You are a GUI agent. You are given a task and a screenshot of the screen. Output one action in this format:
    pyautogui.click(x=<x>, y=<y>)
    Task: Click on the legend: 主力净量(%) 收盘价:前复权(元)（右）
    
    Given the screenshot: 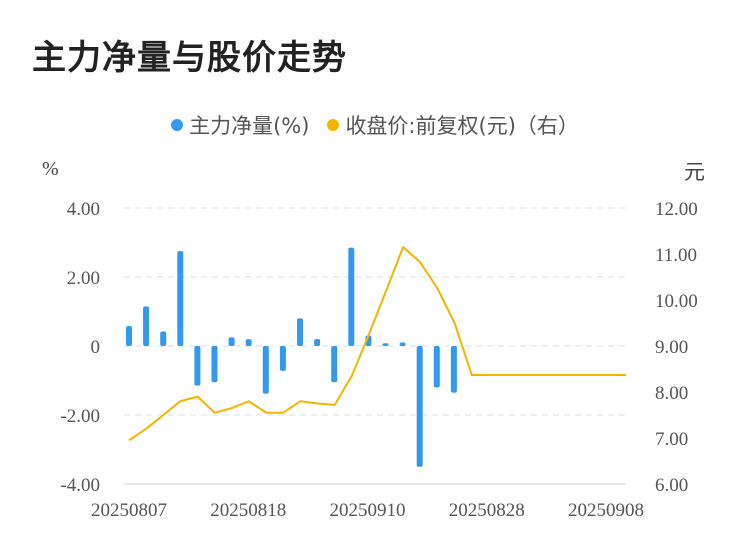 What is the action you would take?
    pyautogui.click(x=375, y=125)
    